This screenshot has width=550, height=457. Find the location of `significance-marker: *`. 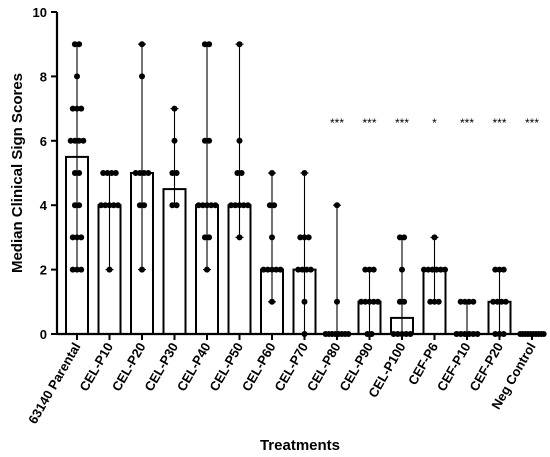

significance-marker: * is located at coordinates (434, 123).